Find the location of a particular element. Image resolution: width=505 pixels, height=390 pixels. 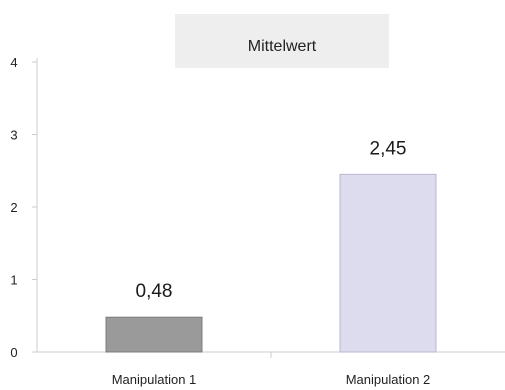

chart-title: Mittelwert is located at coordinates (282, 46).